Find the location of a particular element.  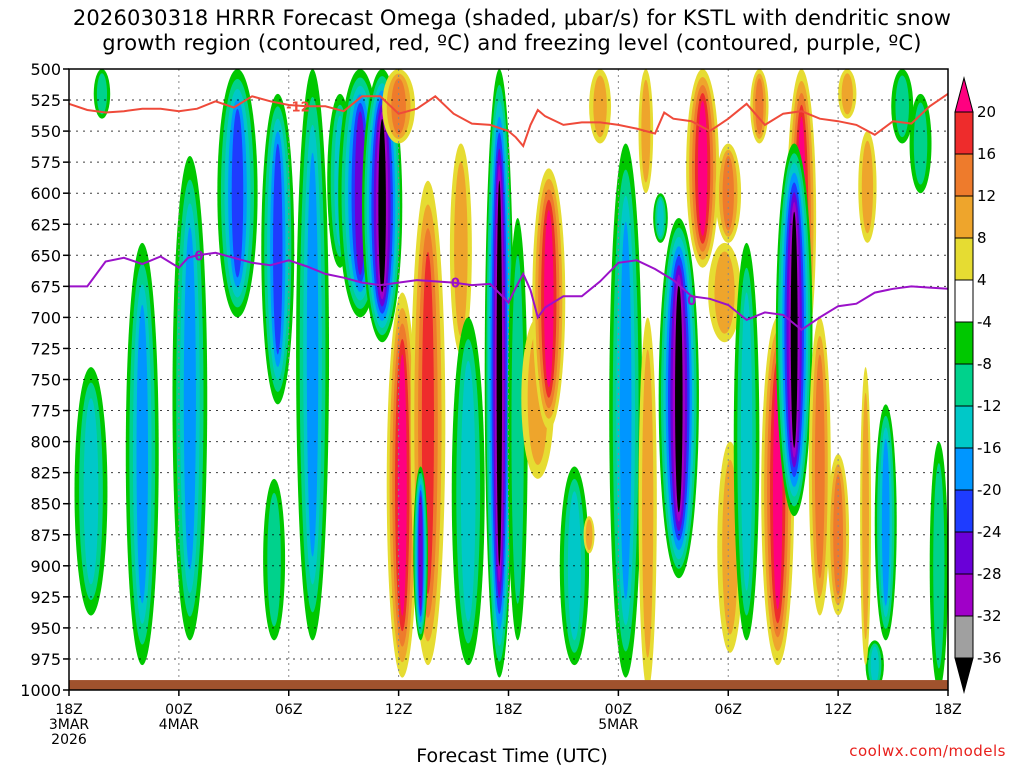

site-credit: coolwx.com/models is located at coordinates (927, 751).